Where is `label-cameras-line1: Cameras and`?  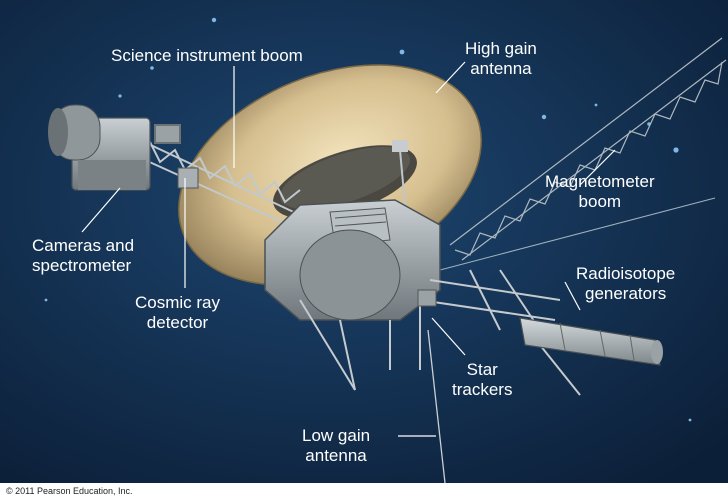 label-cameras-line1: Cameras and is located at coordinates (83, 245).